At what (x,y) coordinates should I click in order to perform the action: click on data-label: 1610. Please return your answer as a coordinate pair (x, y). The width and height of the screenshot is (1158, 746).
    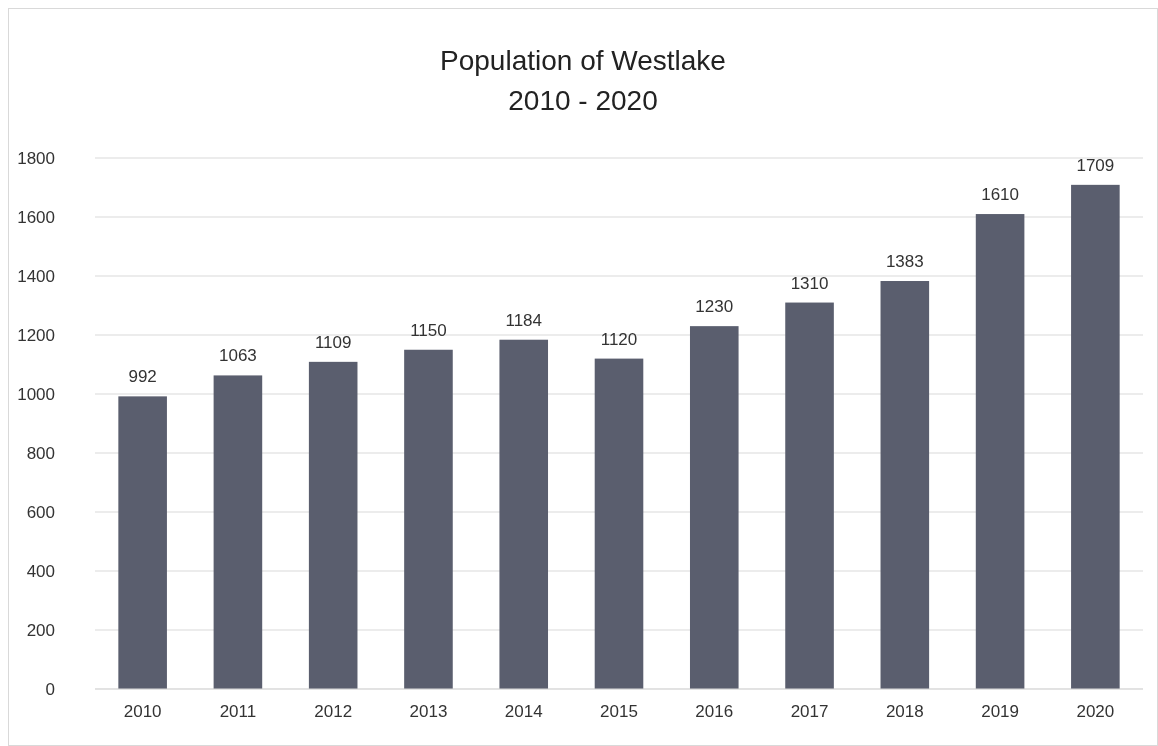
    Looking at the image, I should click on (1000, 195).